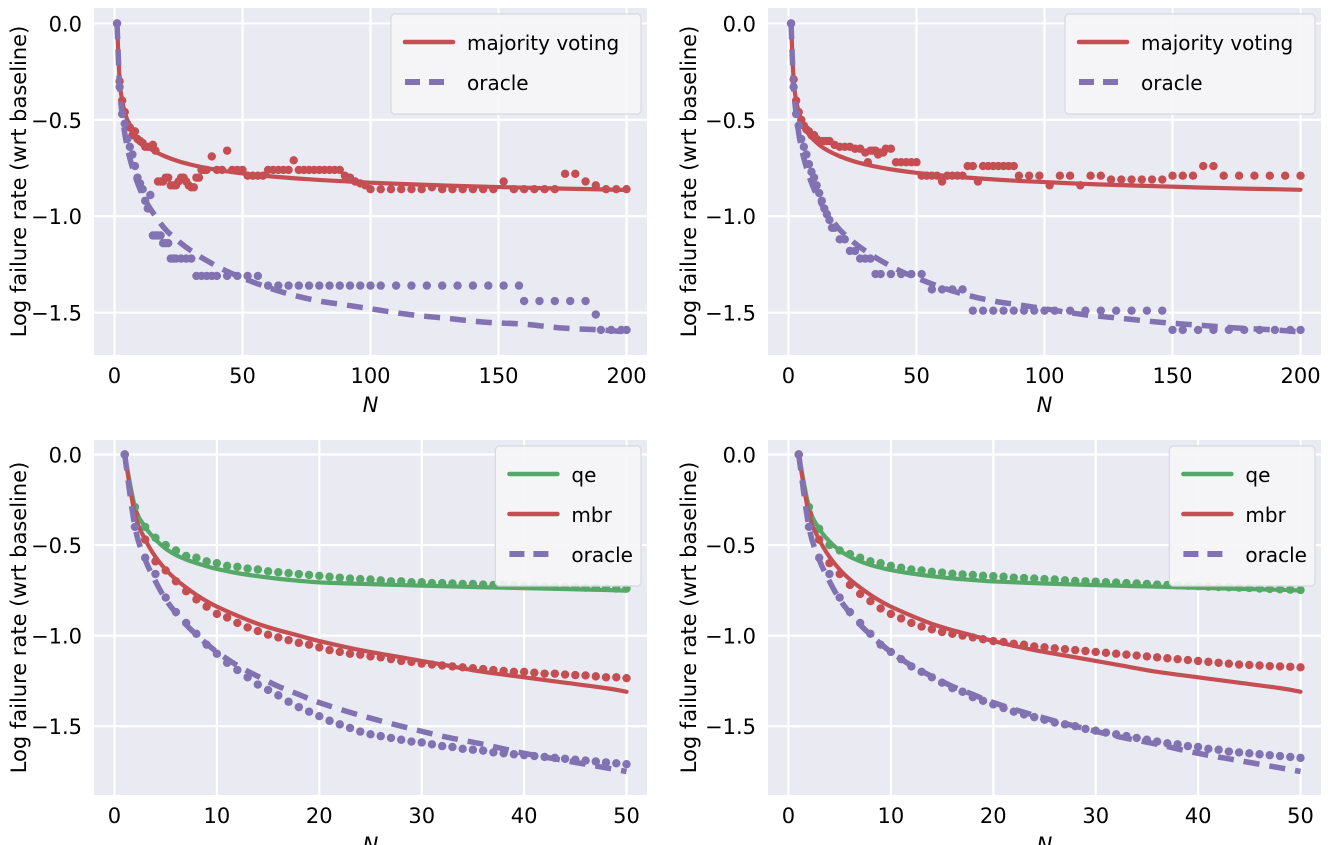  Describe the element at coordinates (370, 376) in the screenshot. I see `x-tick-label: 100` at that location.